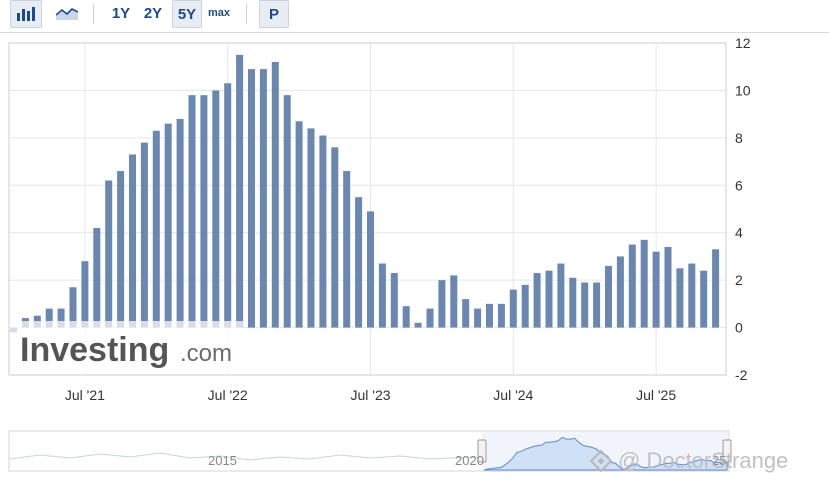  I want to click on navigator: 2015 2020 25, so click(370, 451).